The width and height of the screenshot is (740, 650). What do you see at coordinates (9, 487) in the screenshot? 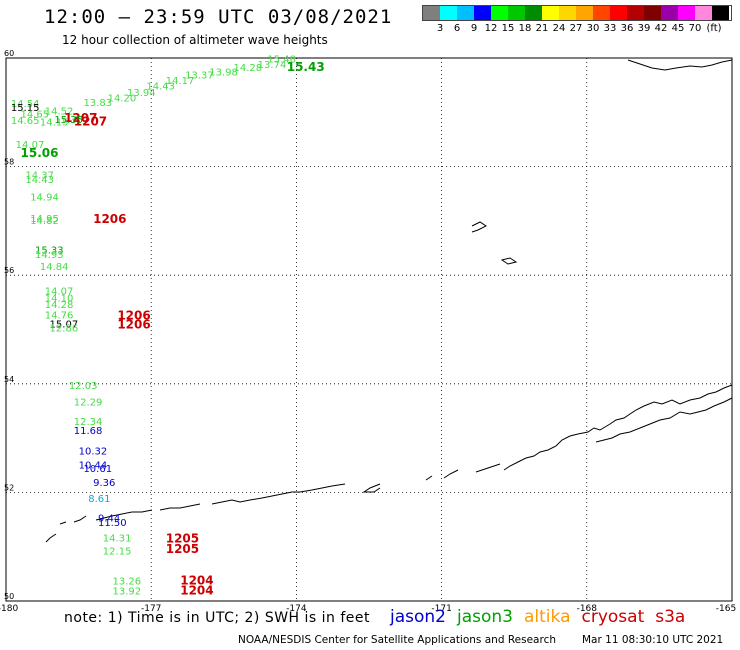
I see `lat-tick-label: 52` at bounding box center [9, 487].